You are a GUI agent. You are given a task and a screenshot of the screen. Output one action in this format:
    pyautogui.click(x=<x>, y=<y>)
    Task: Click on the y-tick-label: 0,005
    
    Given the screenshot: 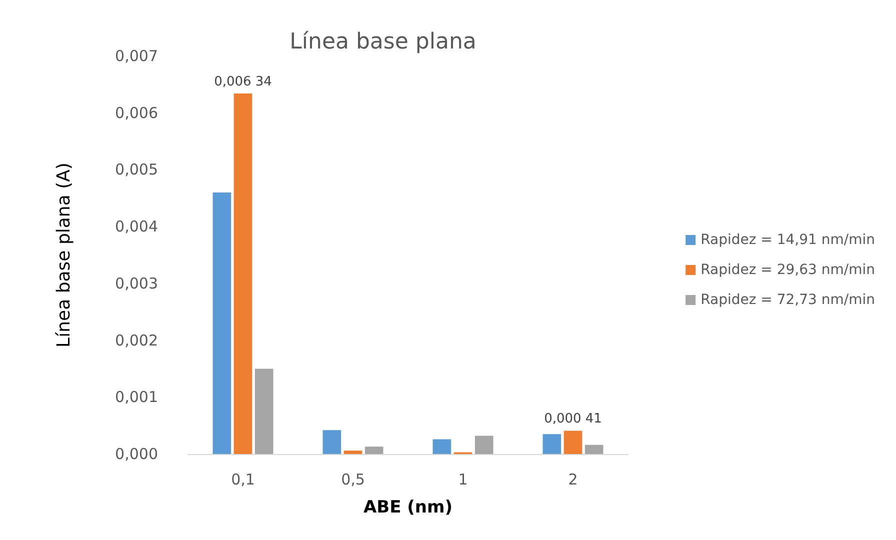 What is the action you would take?
    pyautogui.click(x=136, y=169)
    